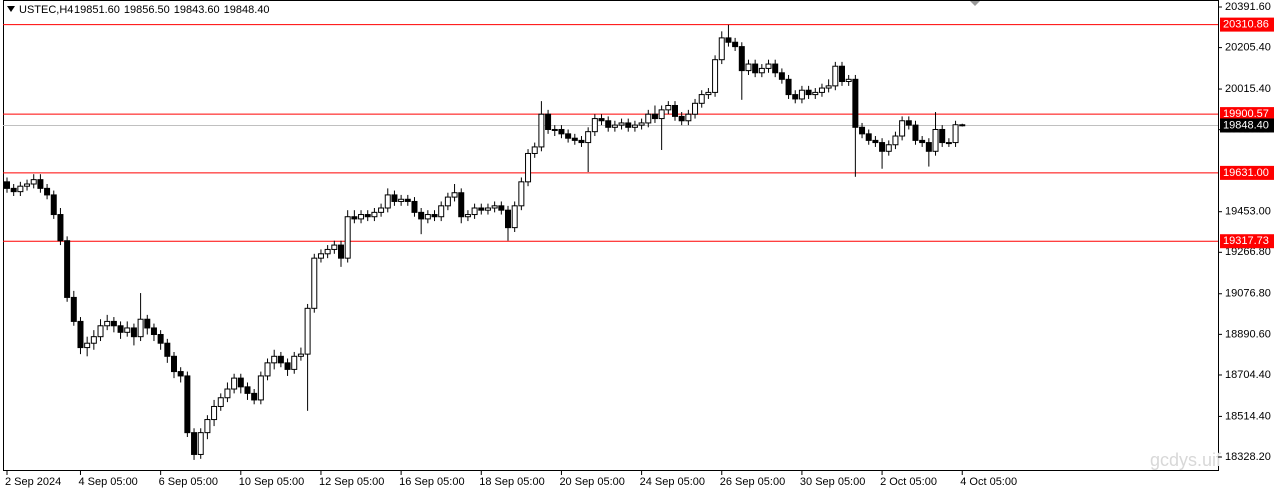  I want to click on x-tick-label: 6 Sep 05:00, so click(188, 482).